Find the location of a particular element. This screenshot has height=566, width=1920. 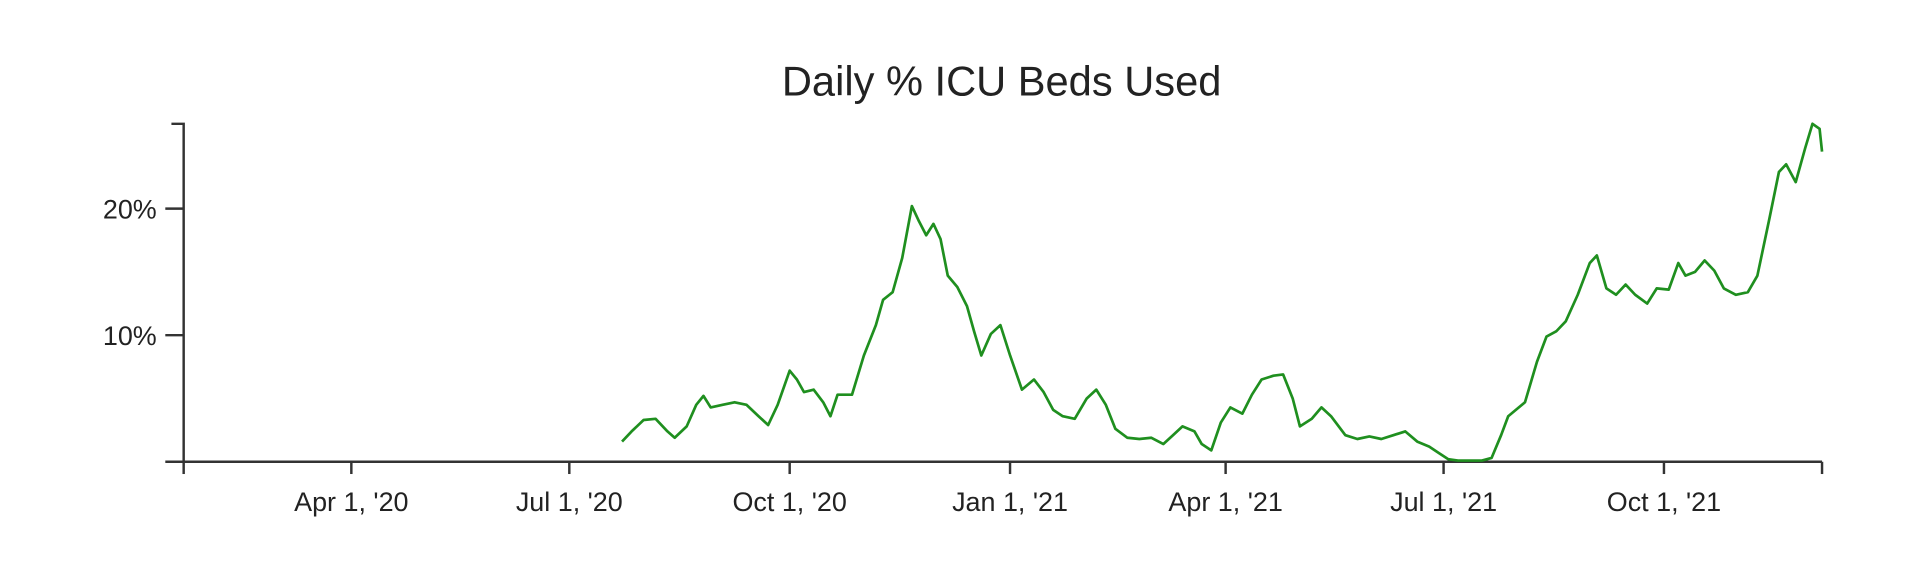

y-axis is located at coordinates (175, 293).